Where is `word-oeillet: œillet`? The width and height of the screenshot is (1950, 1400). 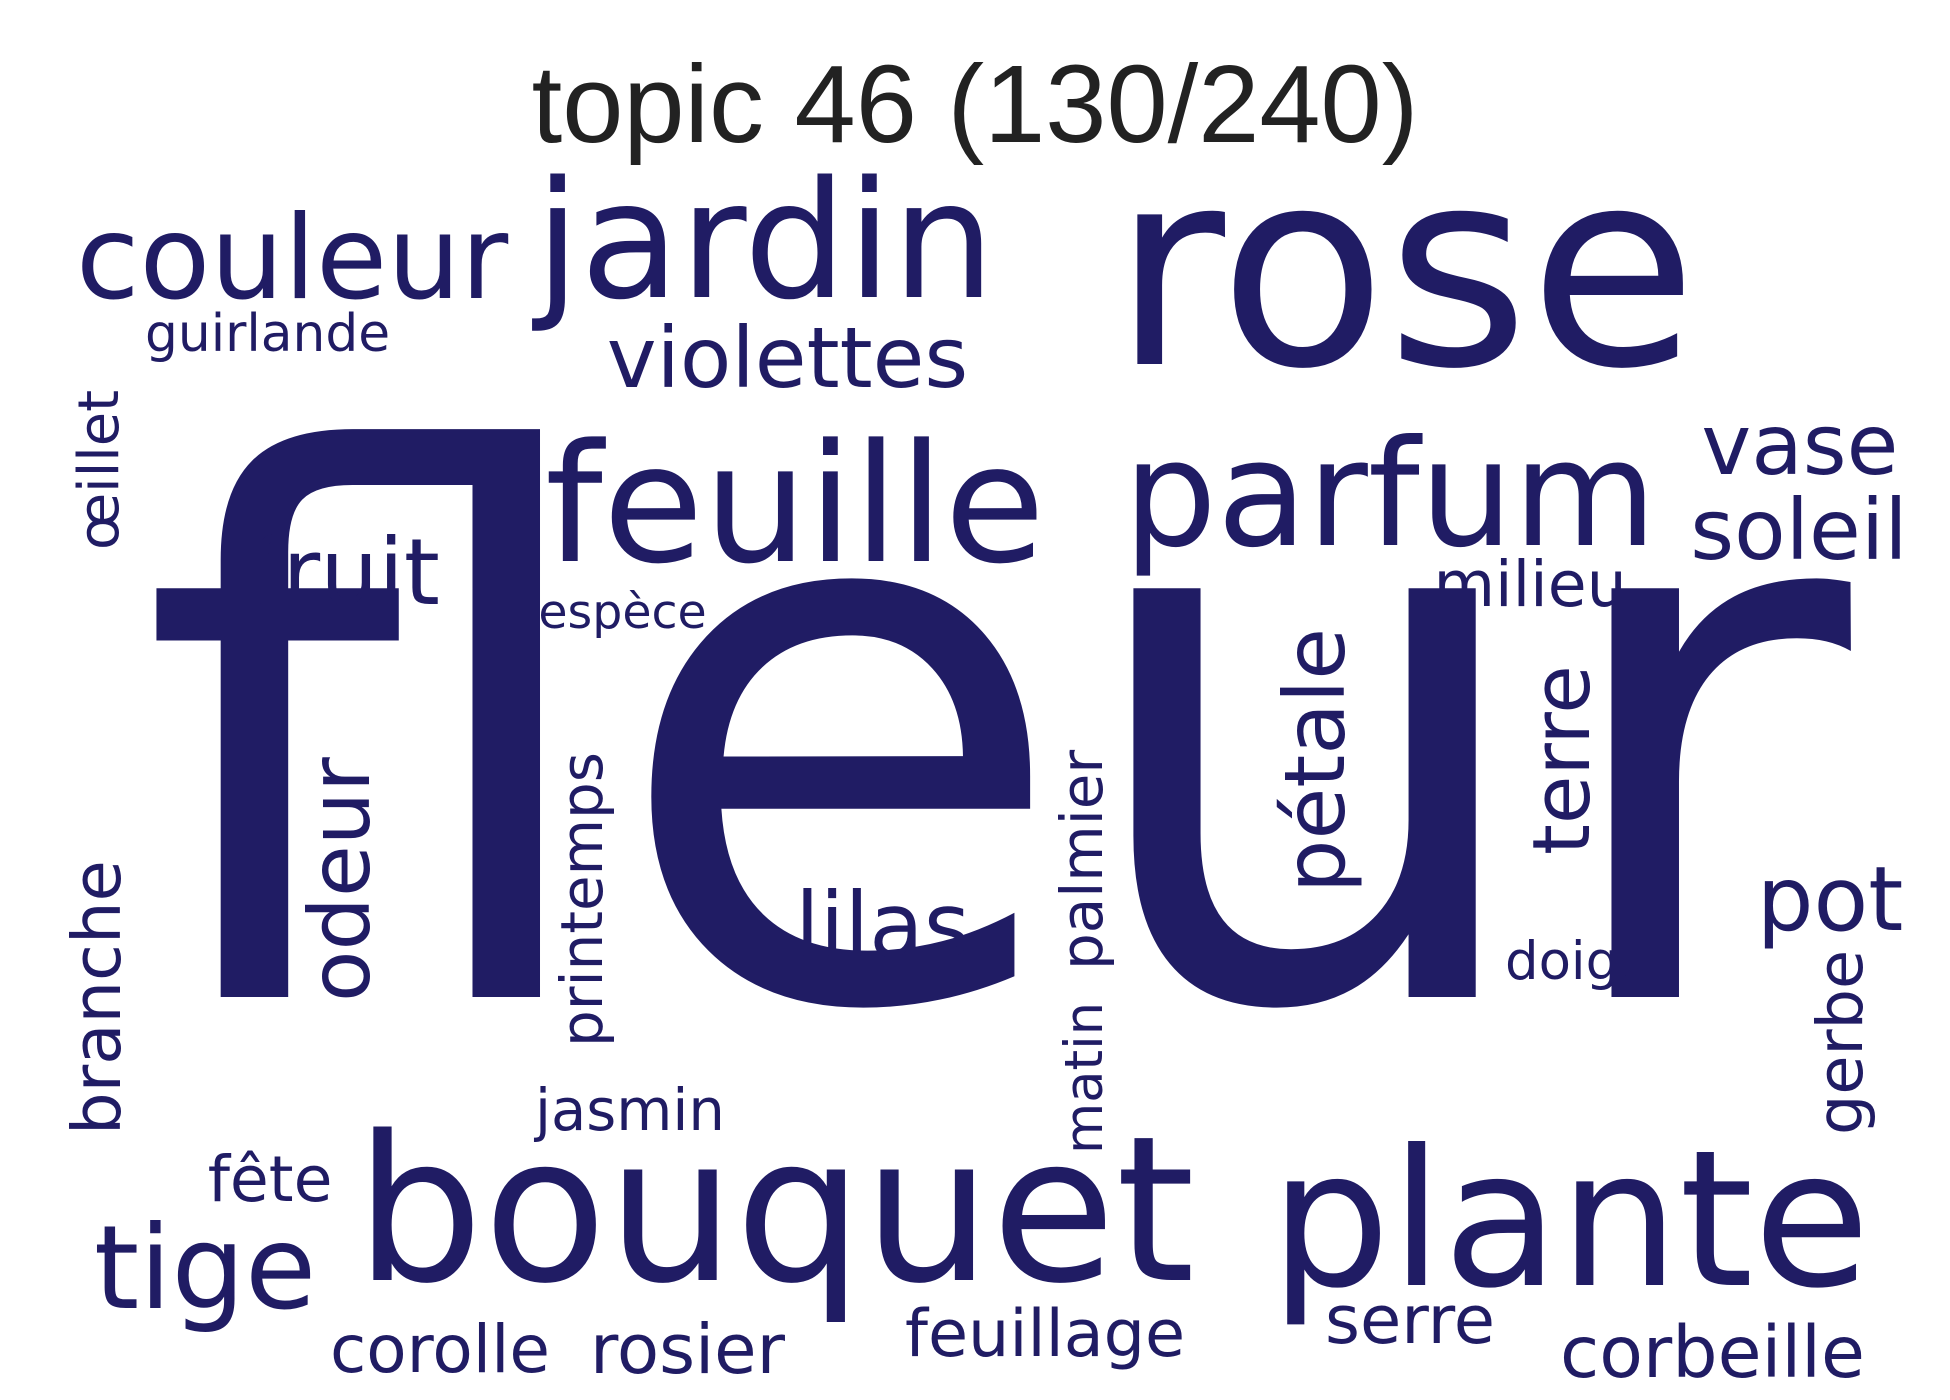 word-oeillet: œillet is located at coordinates (100, 469).